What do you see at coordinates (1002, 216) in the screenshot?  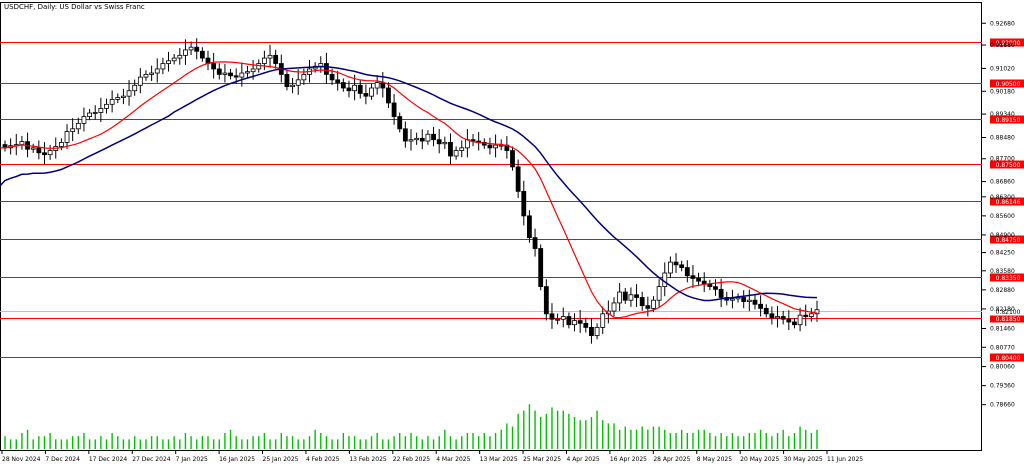 I see `price-tick-label: 0.85600` at bounding box center [1002, 216].